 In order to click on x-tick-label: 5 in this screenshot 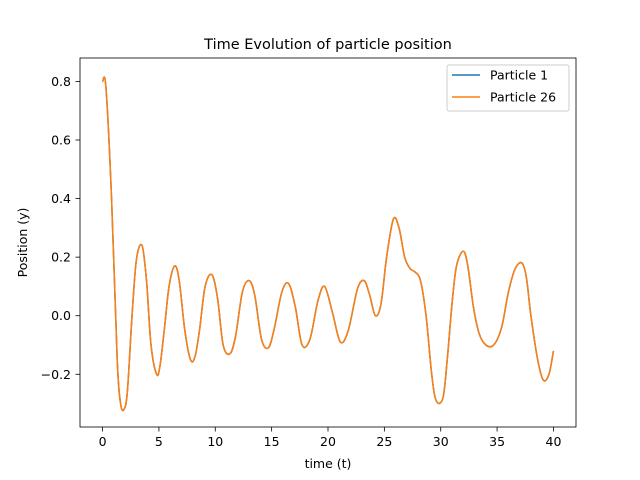, I will do `click(159, 441)`.